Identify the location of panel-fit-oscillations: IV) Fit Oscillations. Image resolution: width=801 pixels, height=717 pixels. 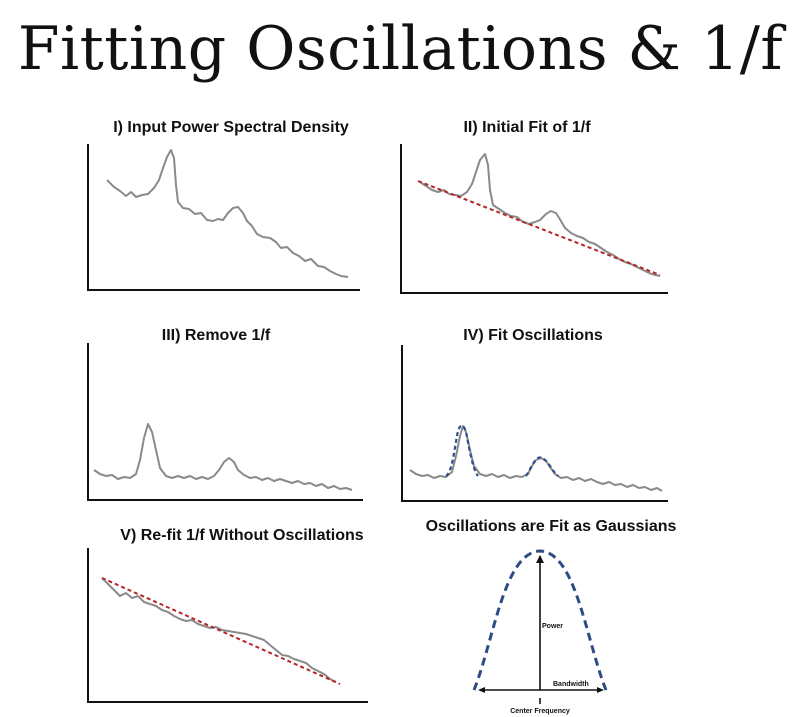
(534, 414).